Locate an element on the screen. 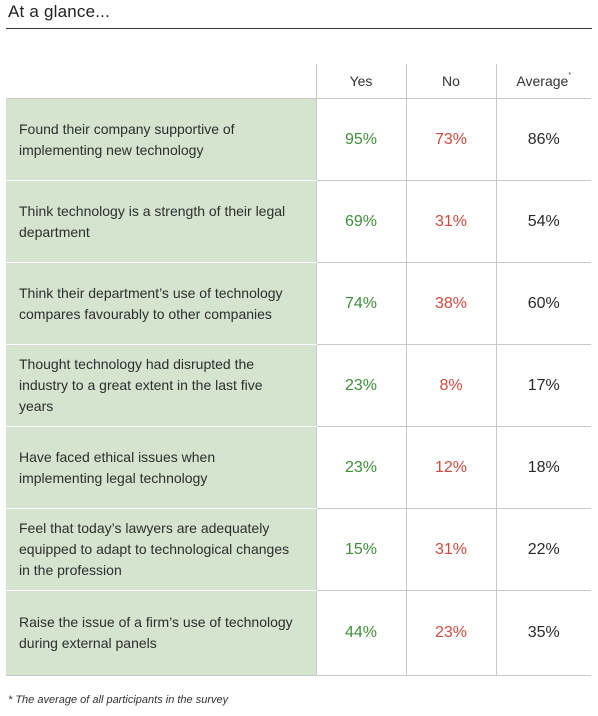  header-yes: Yes is located at coordinates (360, 81).